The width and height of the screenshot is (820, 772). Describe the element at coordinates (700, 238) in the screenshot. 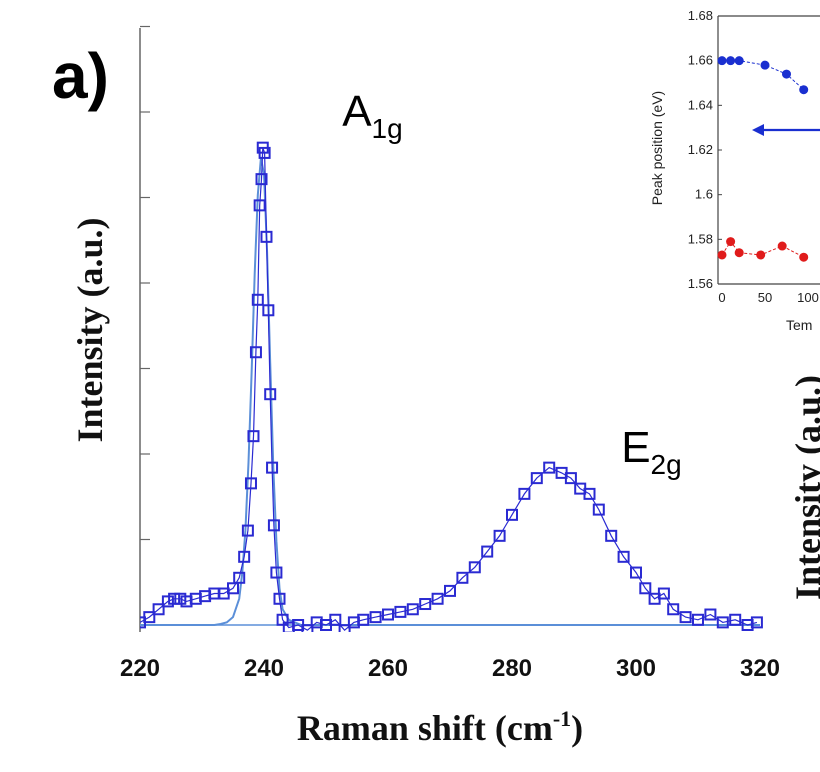

I see `inset-y-tick-label: 1.58` at that location.